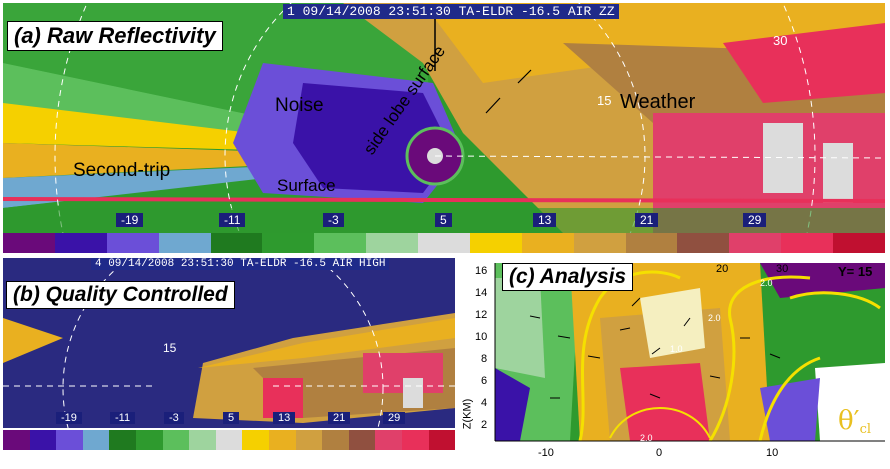 This screenshot has height=469, width=890. I want to click on cbar-b-tick-5: 21, so click(339, 418).